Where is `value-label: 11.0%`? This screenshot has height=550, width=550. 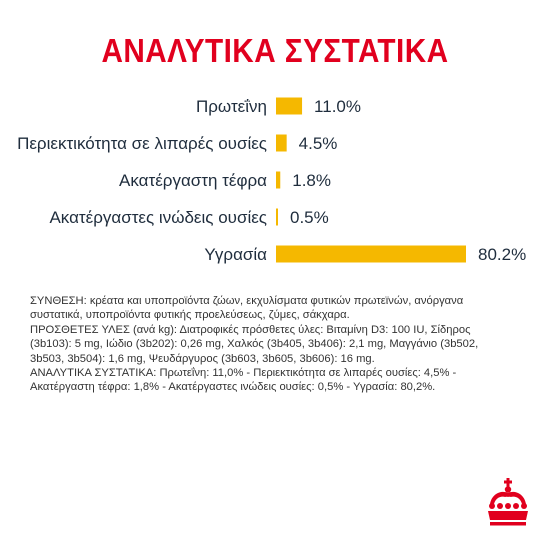 value-label: 11.0% is located at coordinates (337, 106).